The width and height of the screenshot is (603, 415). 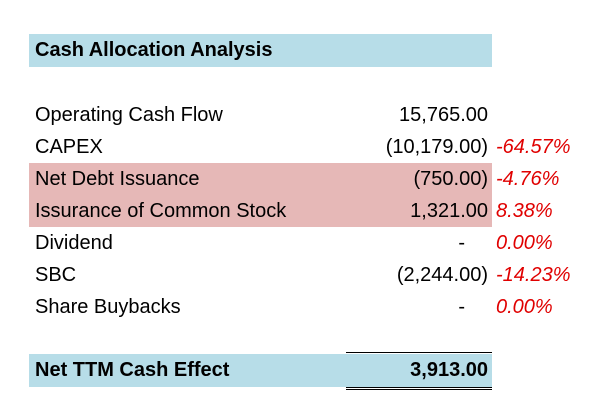 What do you see at coordinates (301, 275) in the screenshot?
I see `row-sbc: SBC (2,244.00) -14.23%` at bounding box center [301, 275].